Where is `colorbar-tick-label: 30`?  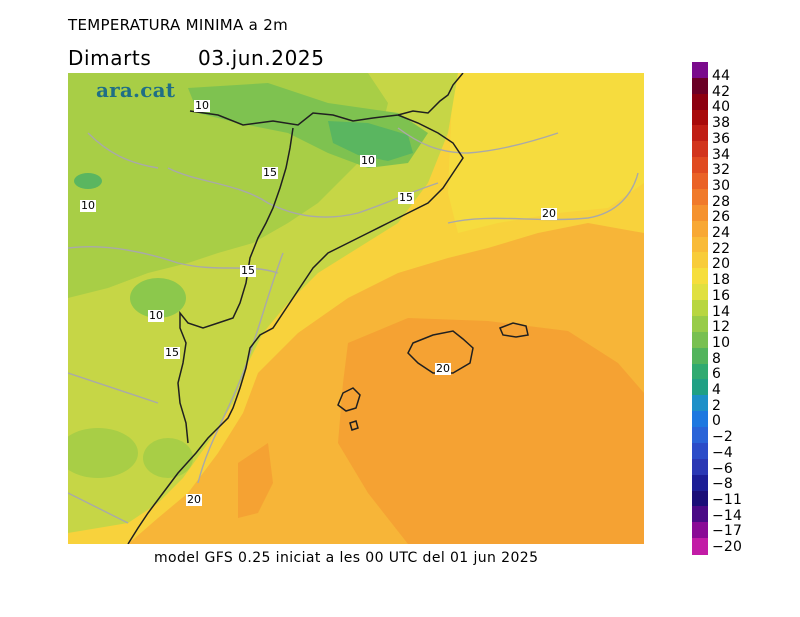 colorbar-tick-label: 30 is located at coordinates (721, 185).